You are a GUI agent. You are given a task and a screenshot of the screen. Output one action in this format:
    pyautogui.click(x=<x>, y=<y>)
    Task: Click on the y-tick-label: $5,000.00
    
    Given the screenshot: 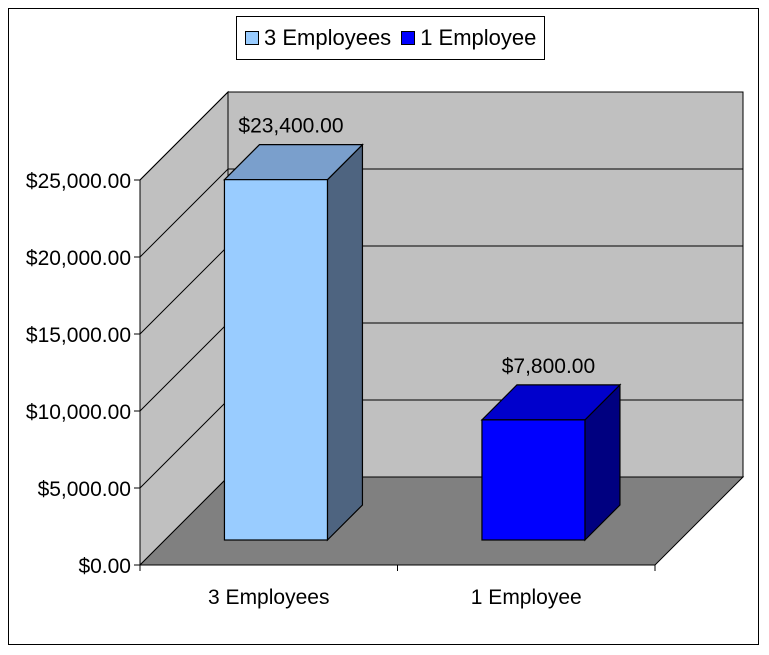 What is the action you would take?
    pyautogui.click(x=84, y=489)
    